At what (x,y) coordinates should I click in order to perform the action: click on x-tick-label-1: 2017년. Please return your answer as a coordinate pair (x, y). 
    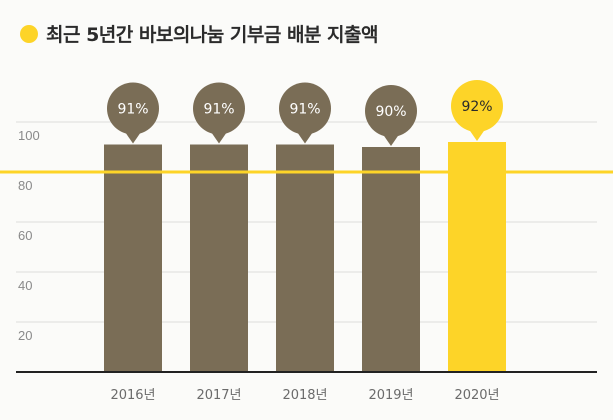
    Looking at the image, I should click on (218, 395).